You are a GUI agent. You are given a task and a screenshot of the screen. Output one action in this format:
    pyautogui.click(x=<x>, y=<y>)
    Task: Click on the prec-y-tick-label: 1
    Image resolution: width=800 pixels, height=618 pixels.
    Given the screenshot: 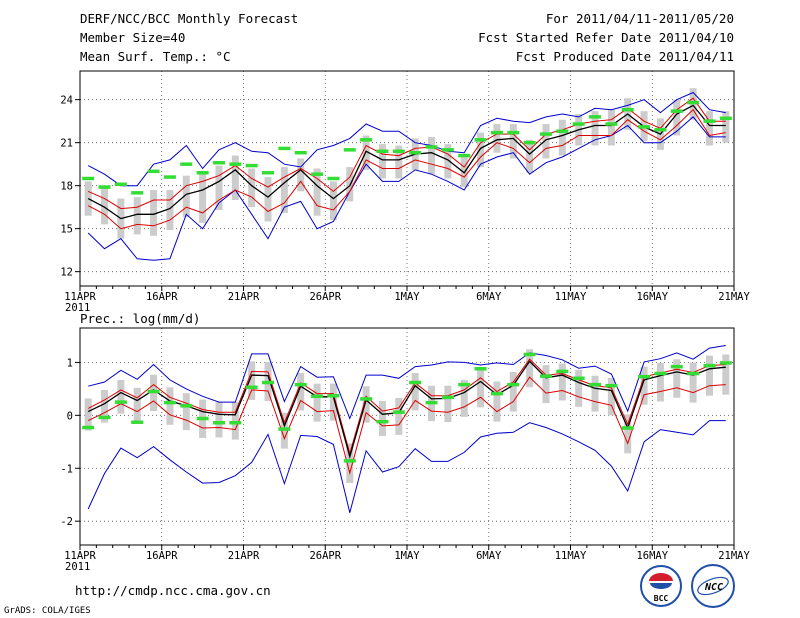 What is the action you would take?
    pyautogui.click(x=70, y=363)
    